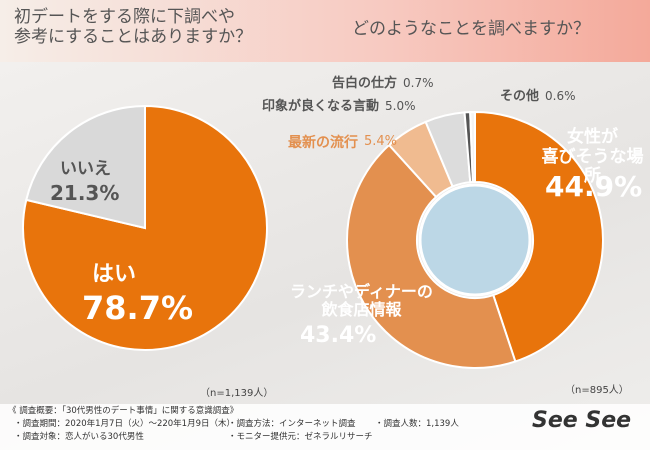 Image resolution: width=650 pixels, height=450 pixels. Describe the element at coordinates (361, 301) in the screenshot. I see `slice-label: ランチやディナーの 飲食店情報` at that location.